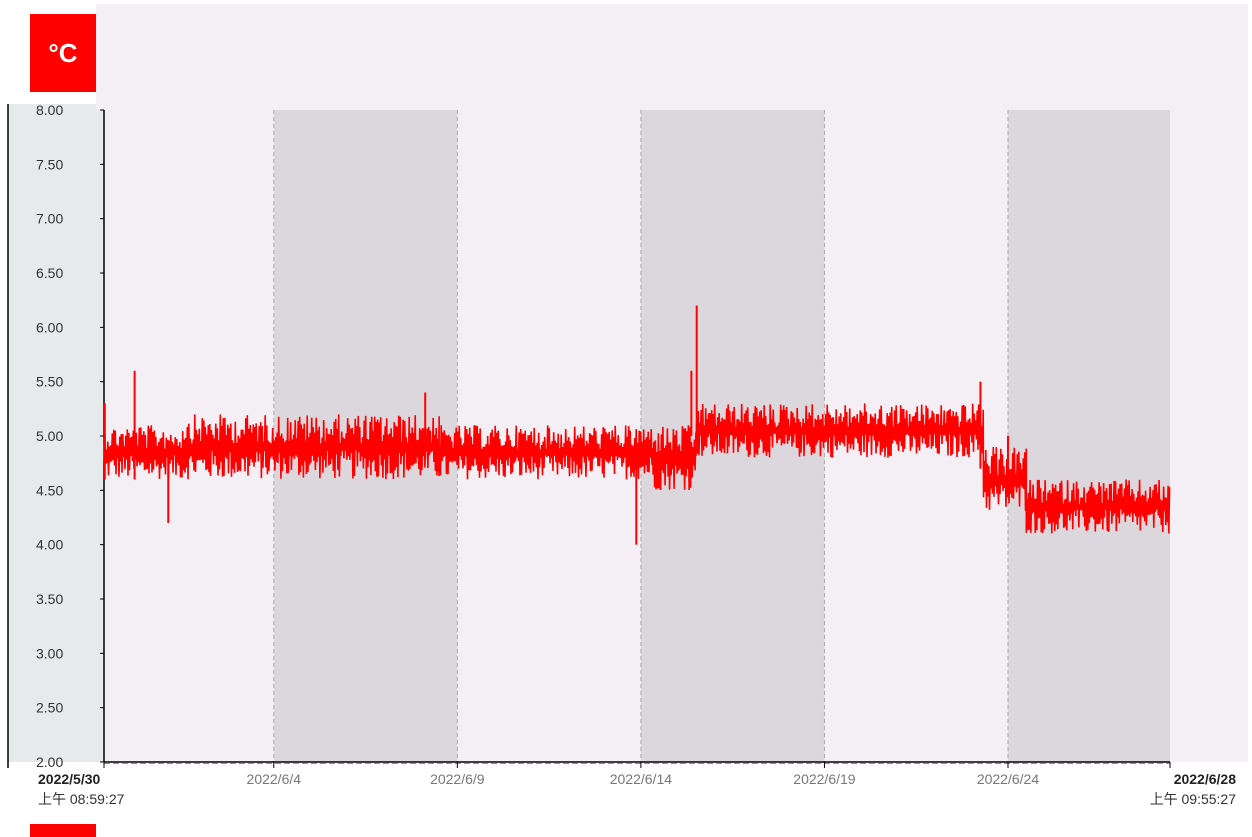  Describe the element at coordinates (457, 779) in the screenshot. I see `x-tick-date: 2022/6/9` at that location.